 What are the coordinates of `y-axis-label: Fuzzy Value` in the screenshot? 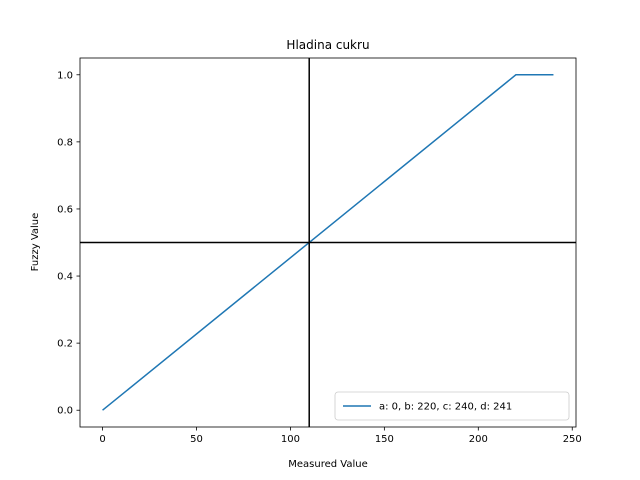 It's located at (35, 242).